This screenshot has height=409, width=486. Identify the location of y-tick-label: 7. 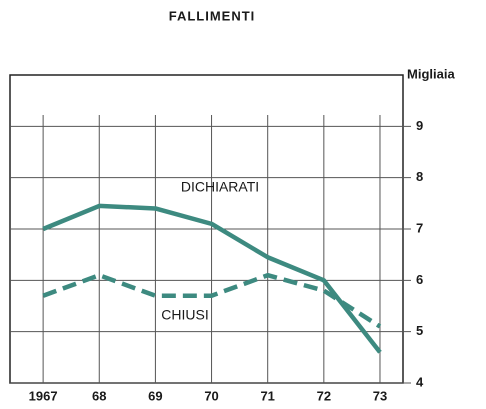
(419, 227).